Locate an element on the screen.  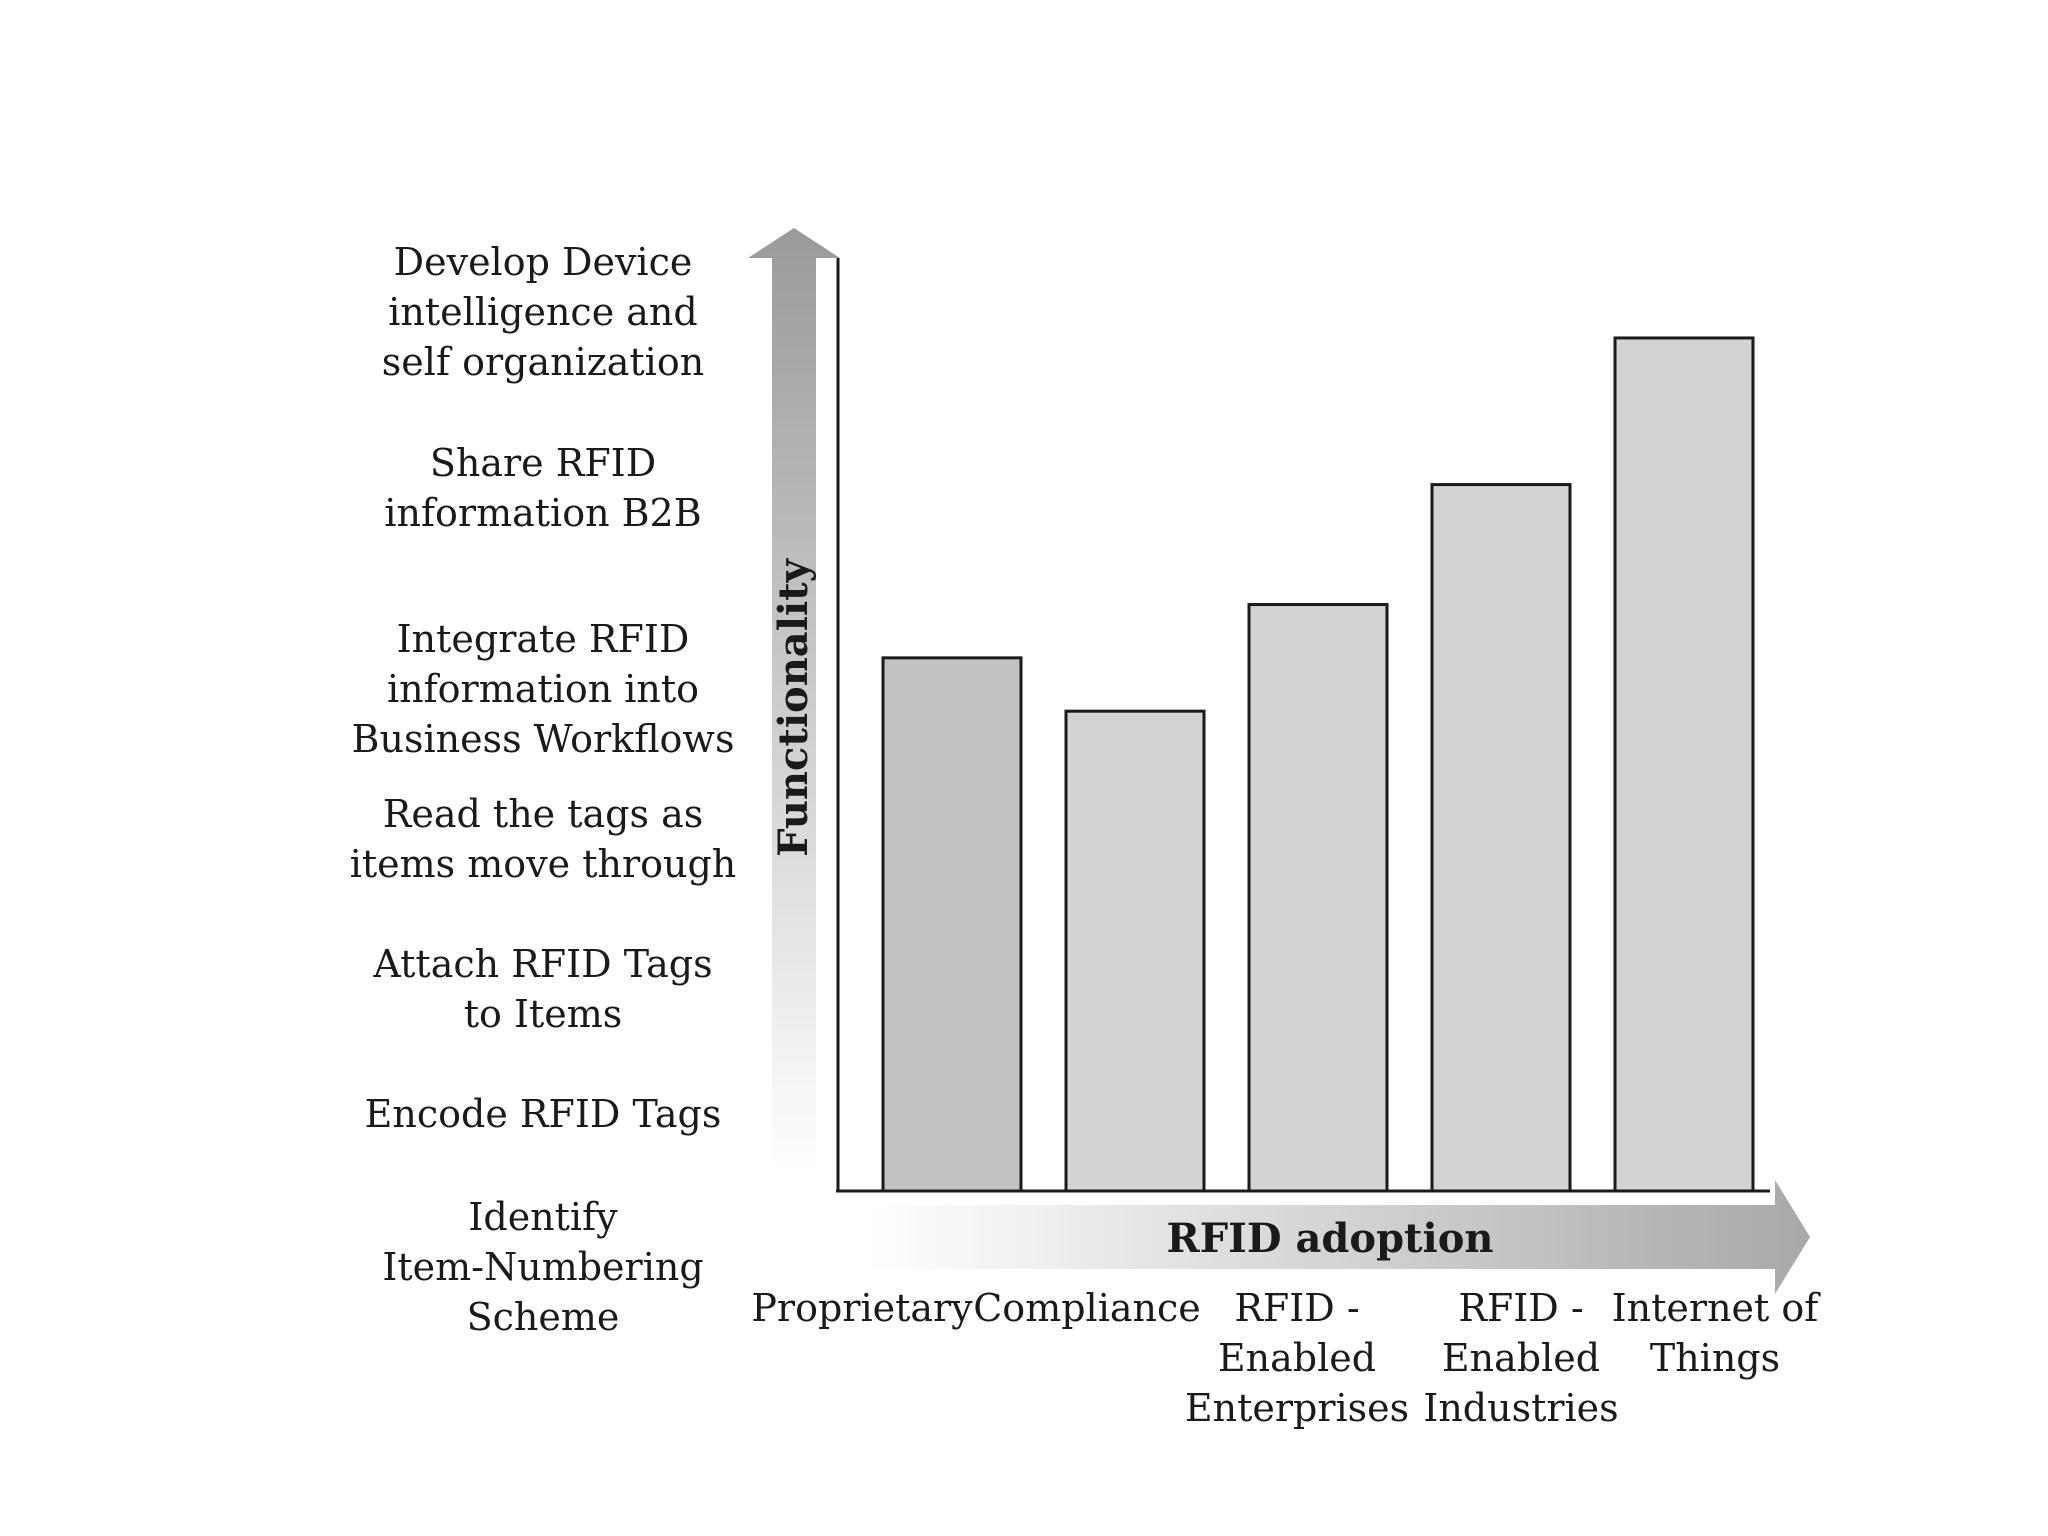
y-level-line: Encode RFID Tags is located at coordinates (543, 1114).